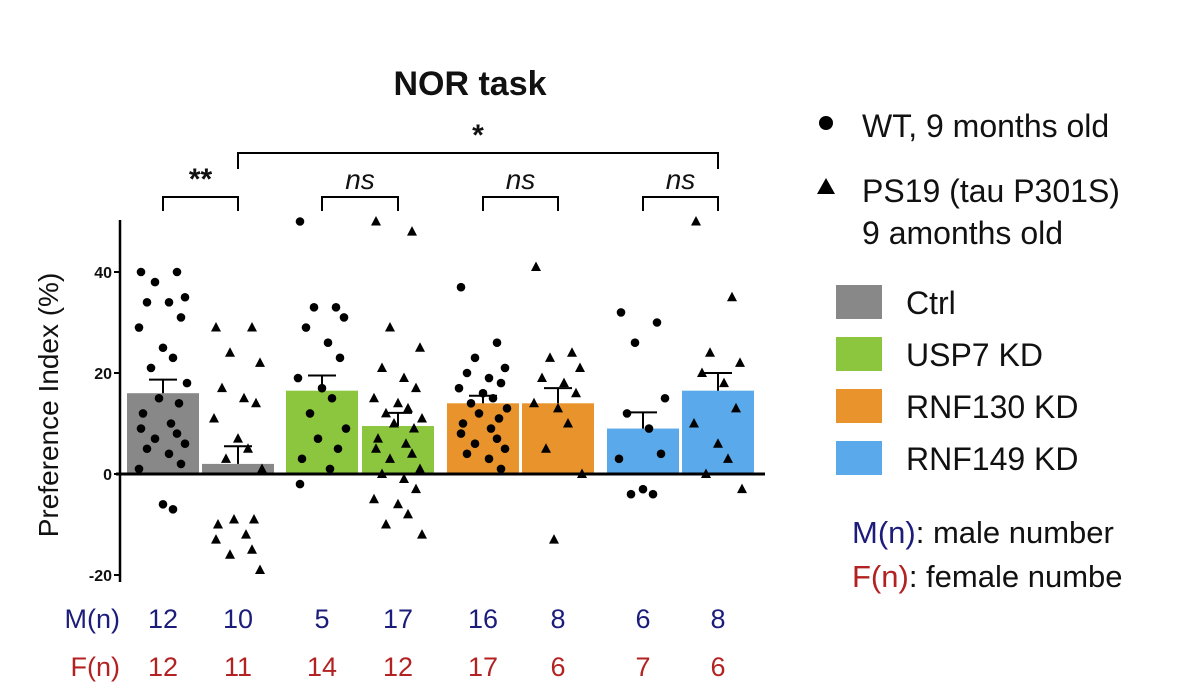  Describe the element at coordinates (469, 84) in the screenshot. I see `chart-title: NOR task` at that location.